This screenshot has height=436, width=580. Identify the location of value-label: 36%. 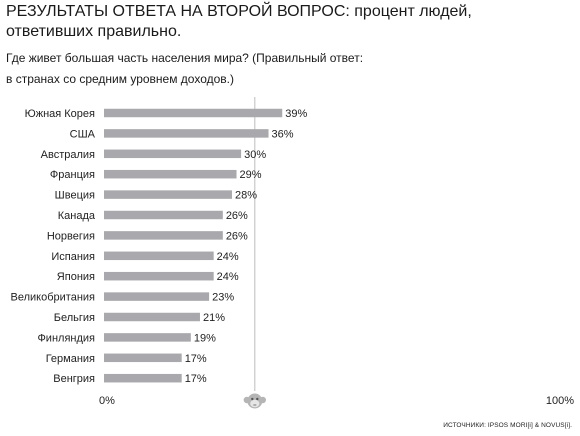
(283, 134).